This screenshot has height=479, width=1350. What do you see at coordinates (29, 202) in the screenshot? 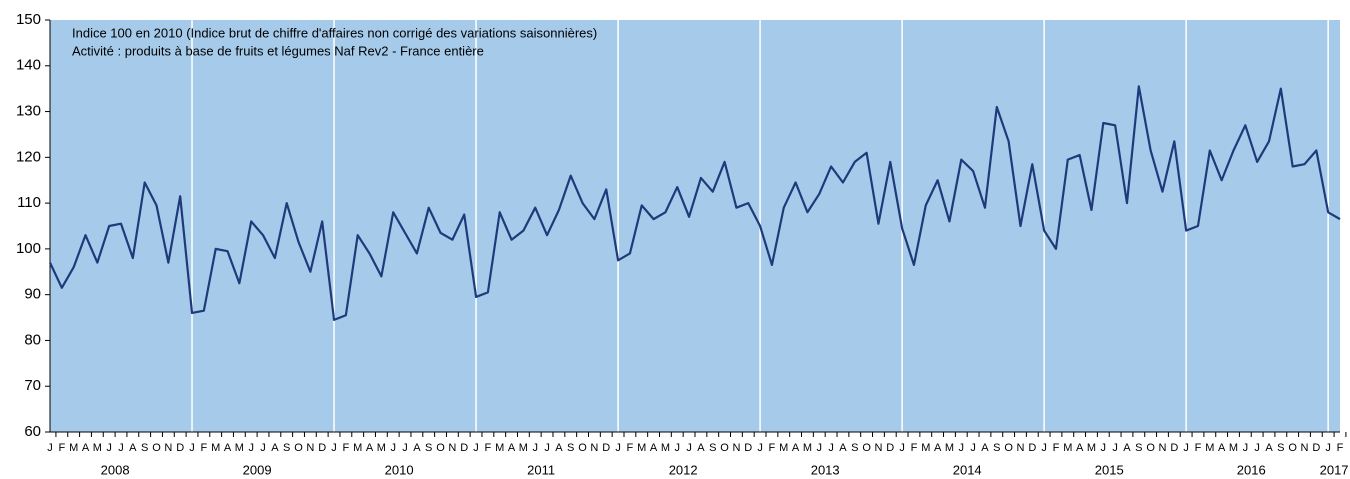
I see `y-tick-label: 110` at bounding box center [29, 202].